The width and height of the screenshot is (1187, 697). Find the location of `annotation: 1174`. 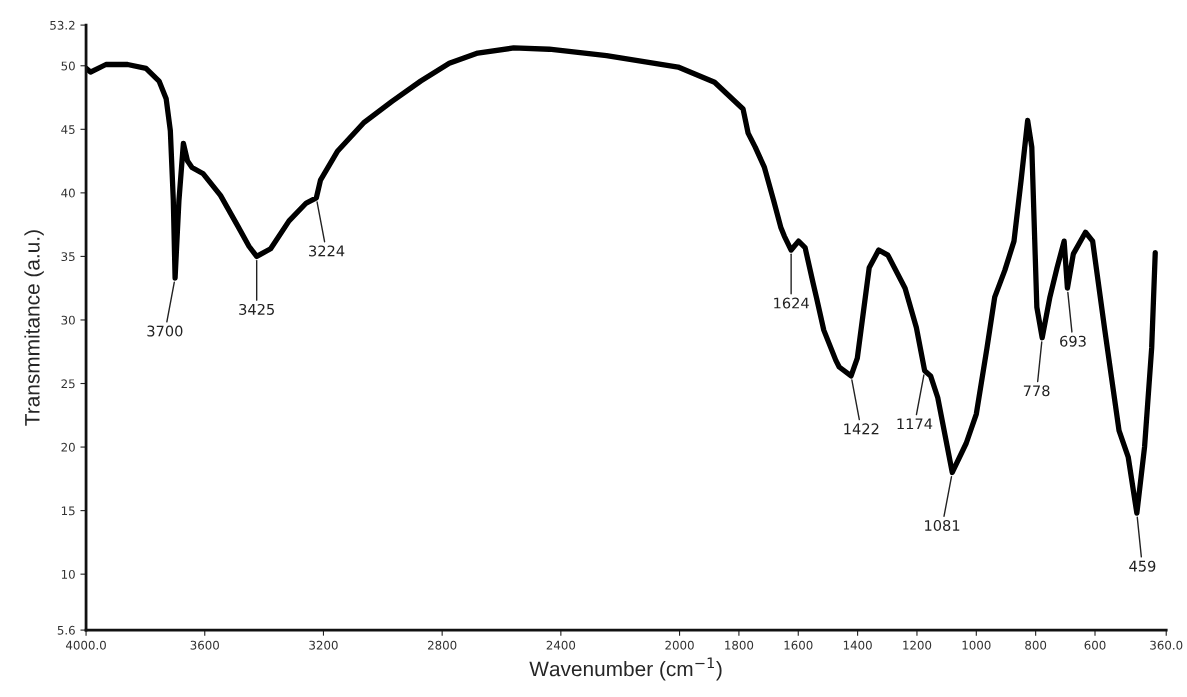

annotation: 1174 is located at coordinates (915, 424).